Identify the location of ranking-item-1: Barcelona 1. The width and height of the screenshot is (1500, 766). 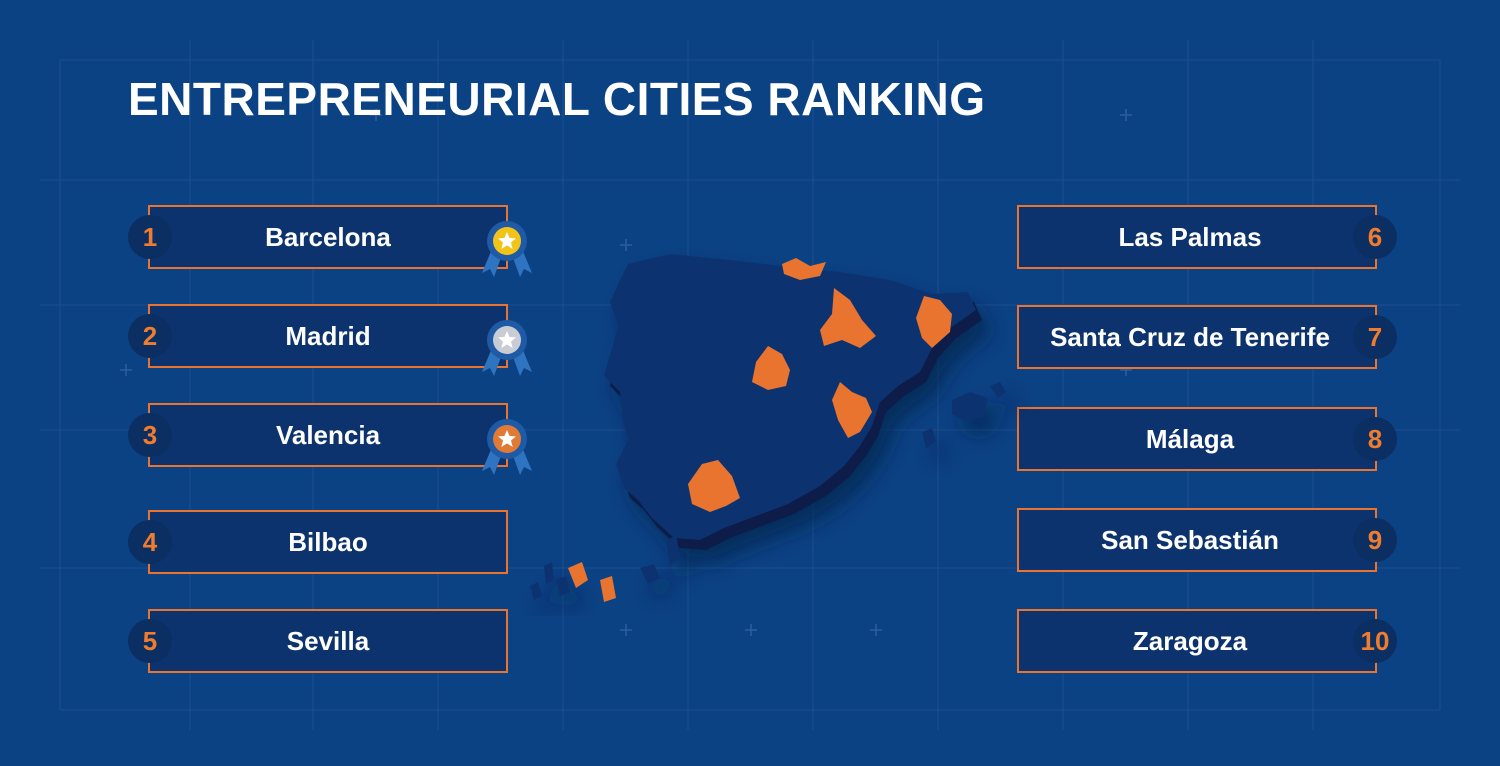
(330, 241).